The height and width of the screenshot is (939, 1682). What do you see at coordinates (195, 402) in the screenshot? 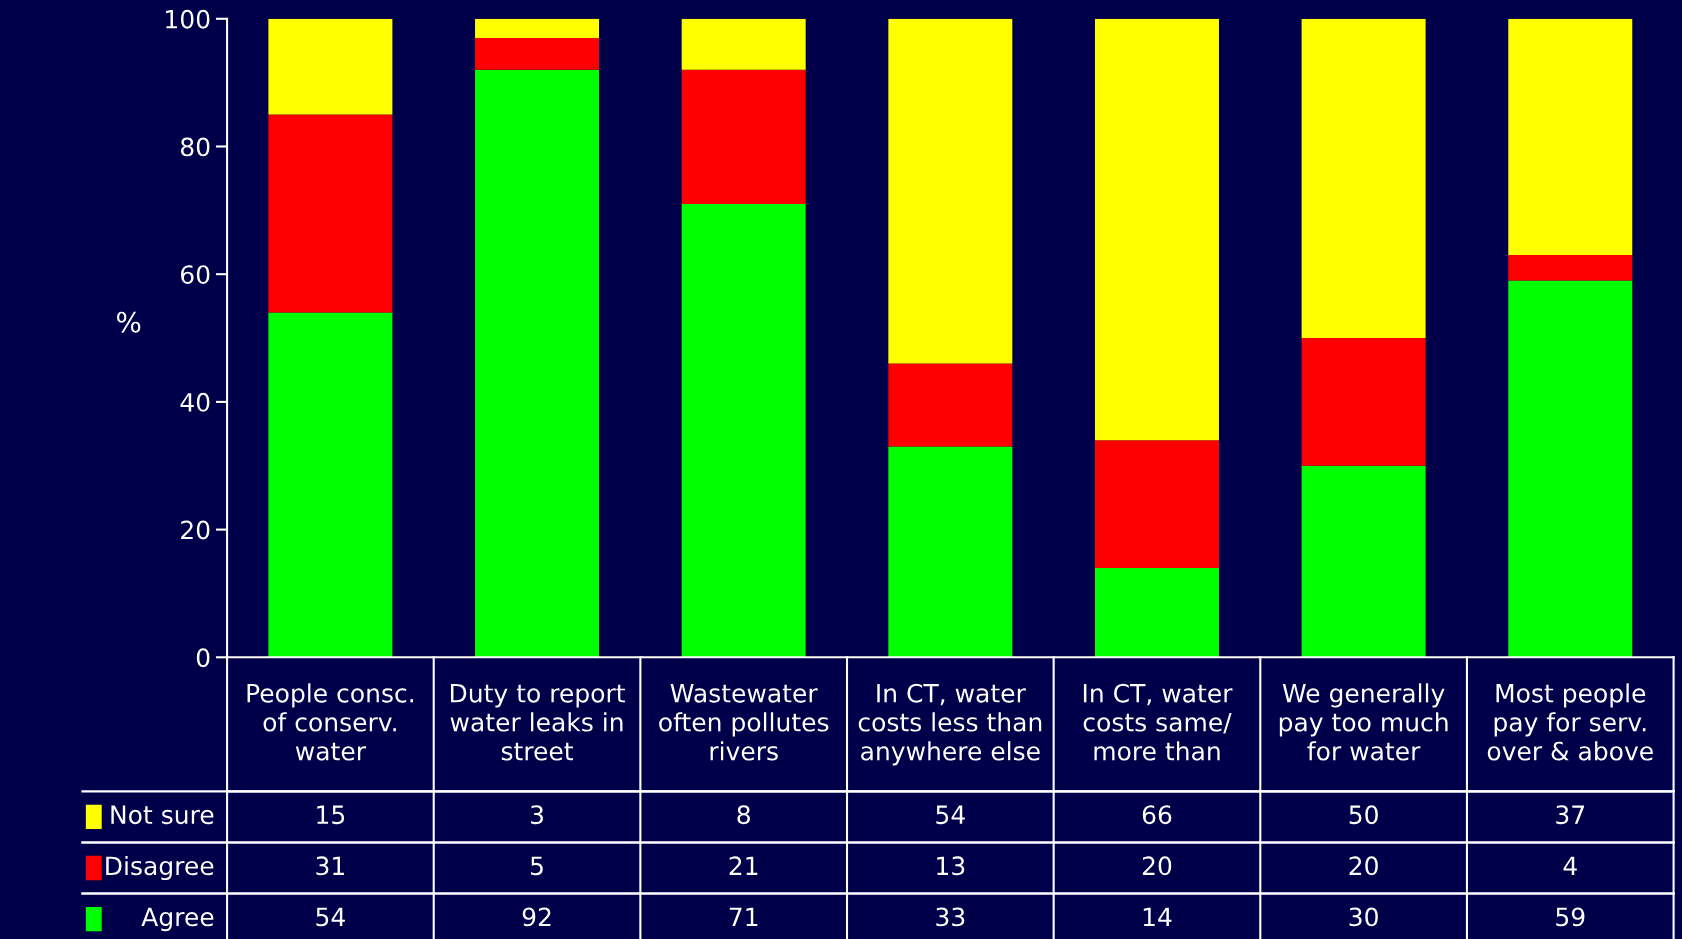
I see `y-tick-label: 40` at bounding box center [195, 402].